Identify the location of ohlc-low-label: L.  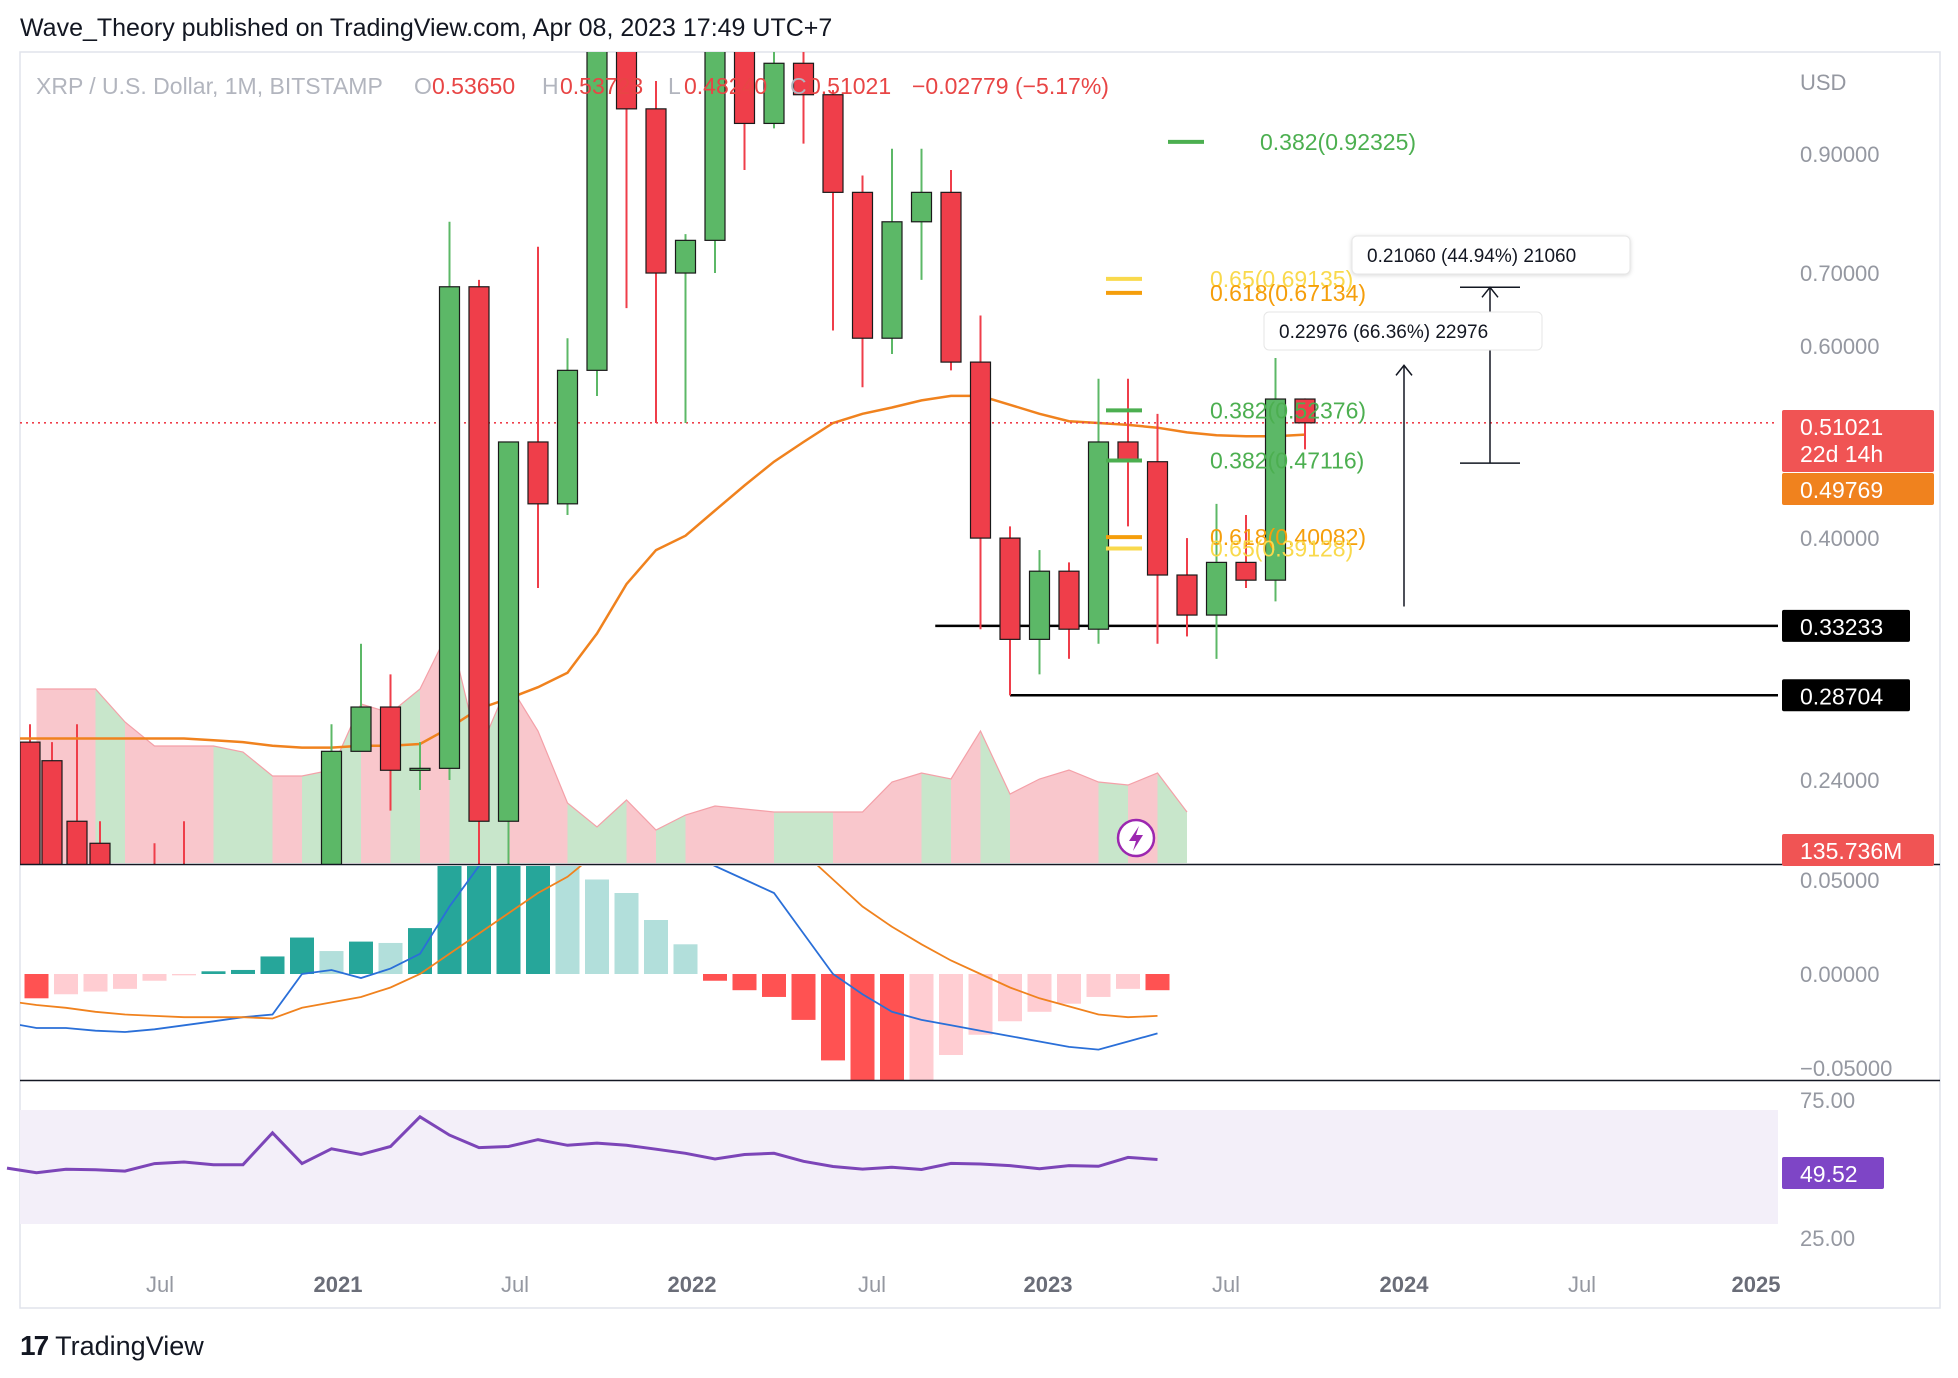
(674, 86).